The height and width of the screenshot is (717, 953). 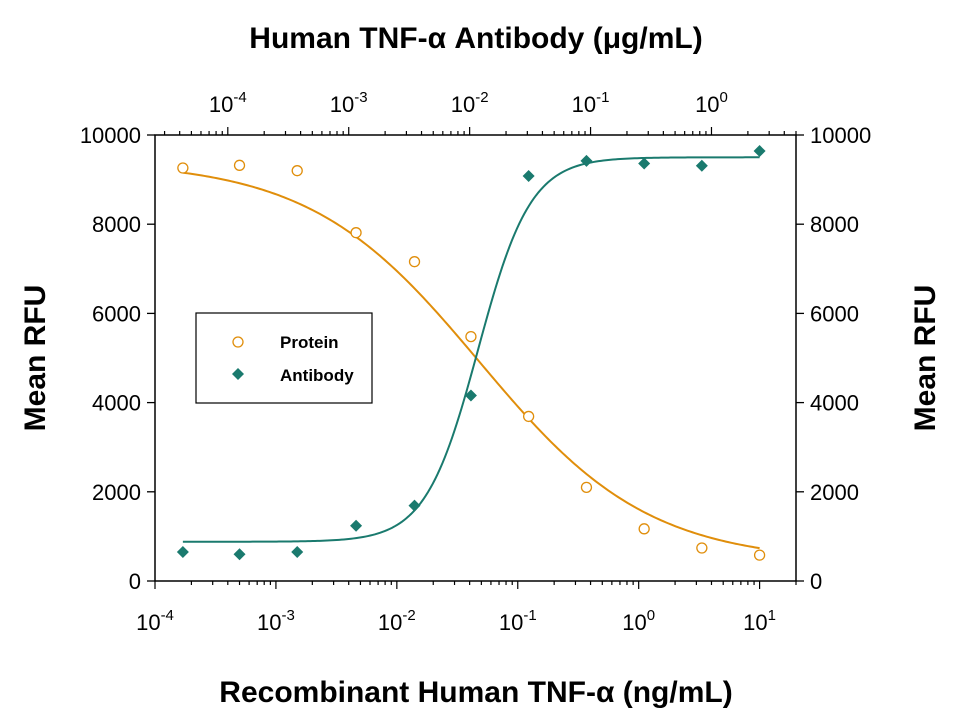 What do you see at coordinates (116, 224) in the screenshot?
I see `y-tick-label-left: 8000` at bounding box center [116, 224].